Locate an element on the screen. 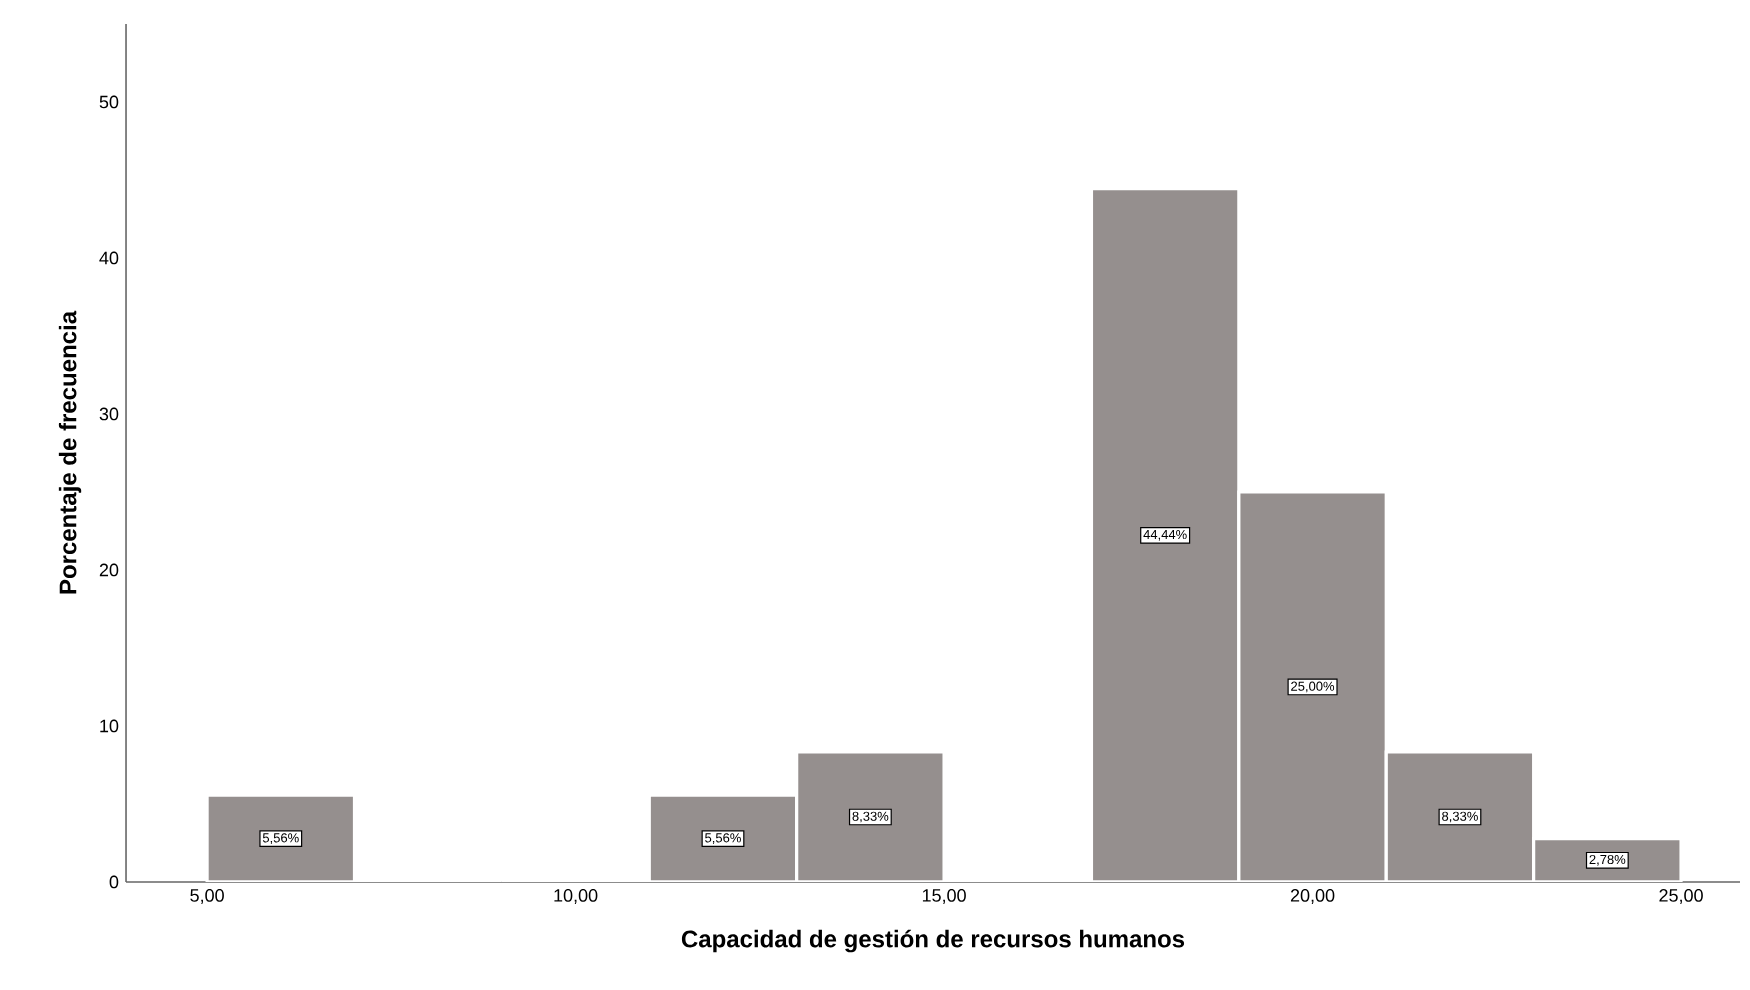 The image size is (1750, 990). x-axis-title: Capacidad de gestión de recursos humanos is located at coordinates (933, 941).